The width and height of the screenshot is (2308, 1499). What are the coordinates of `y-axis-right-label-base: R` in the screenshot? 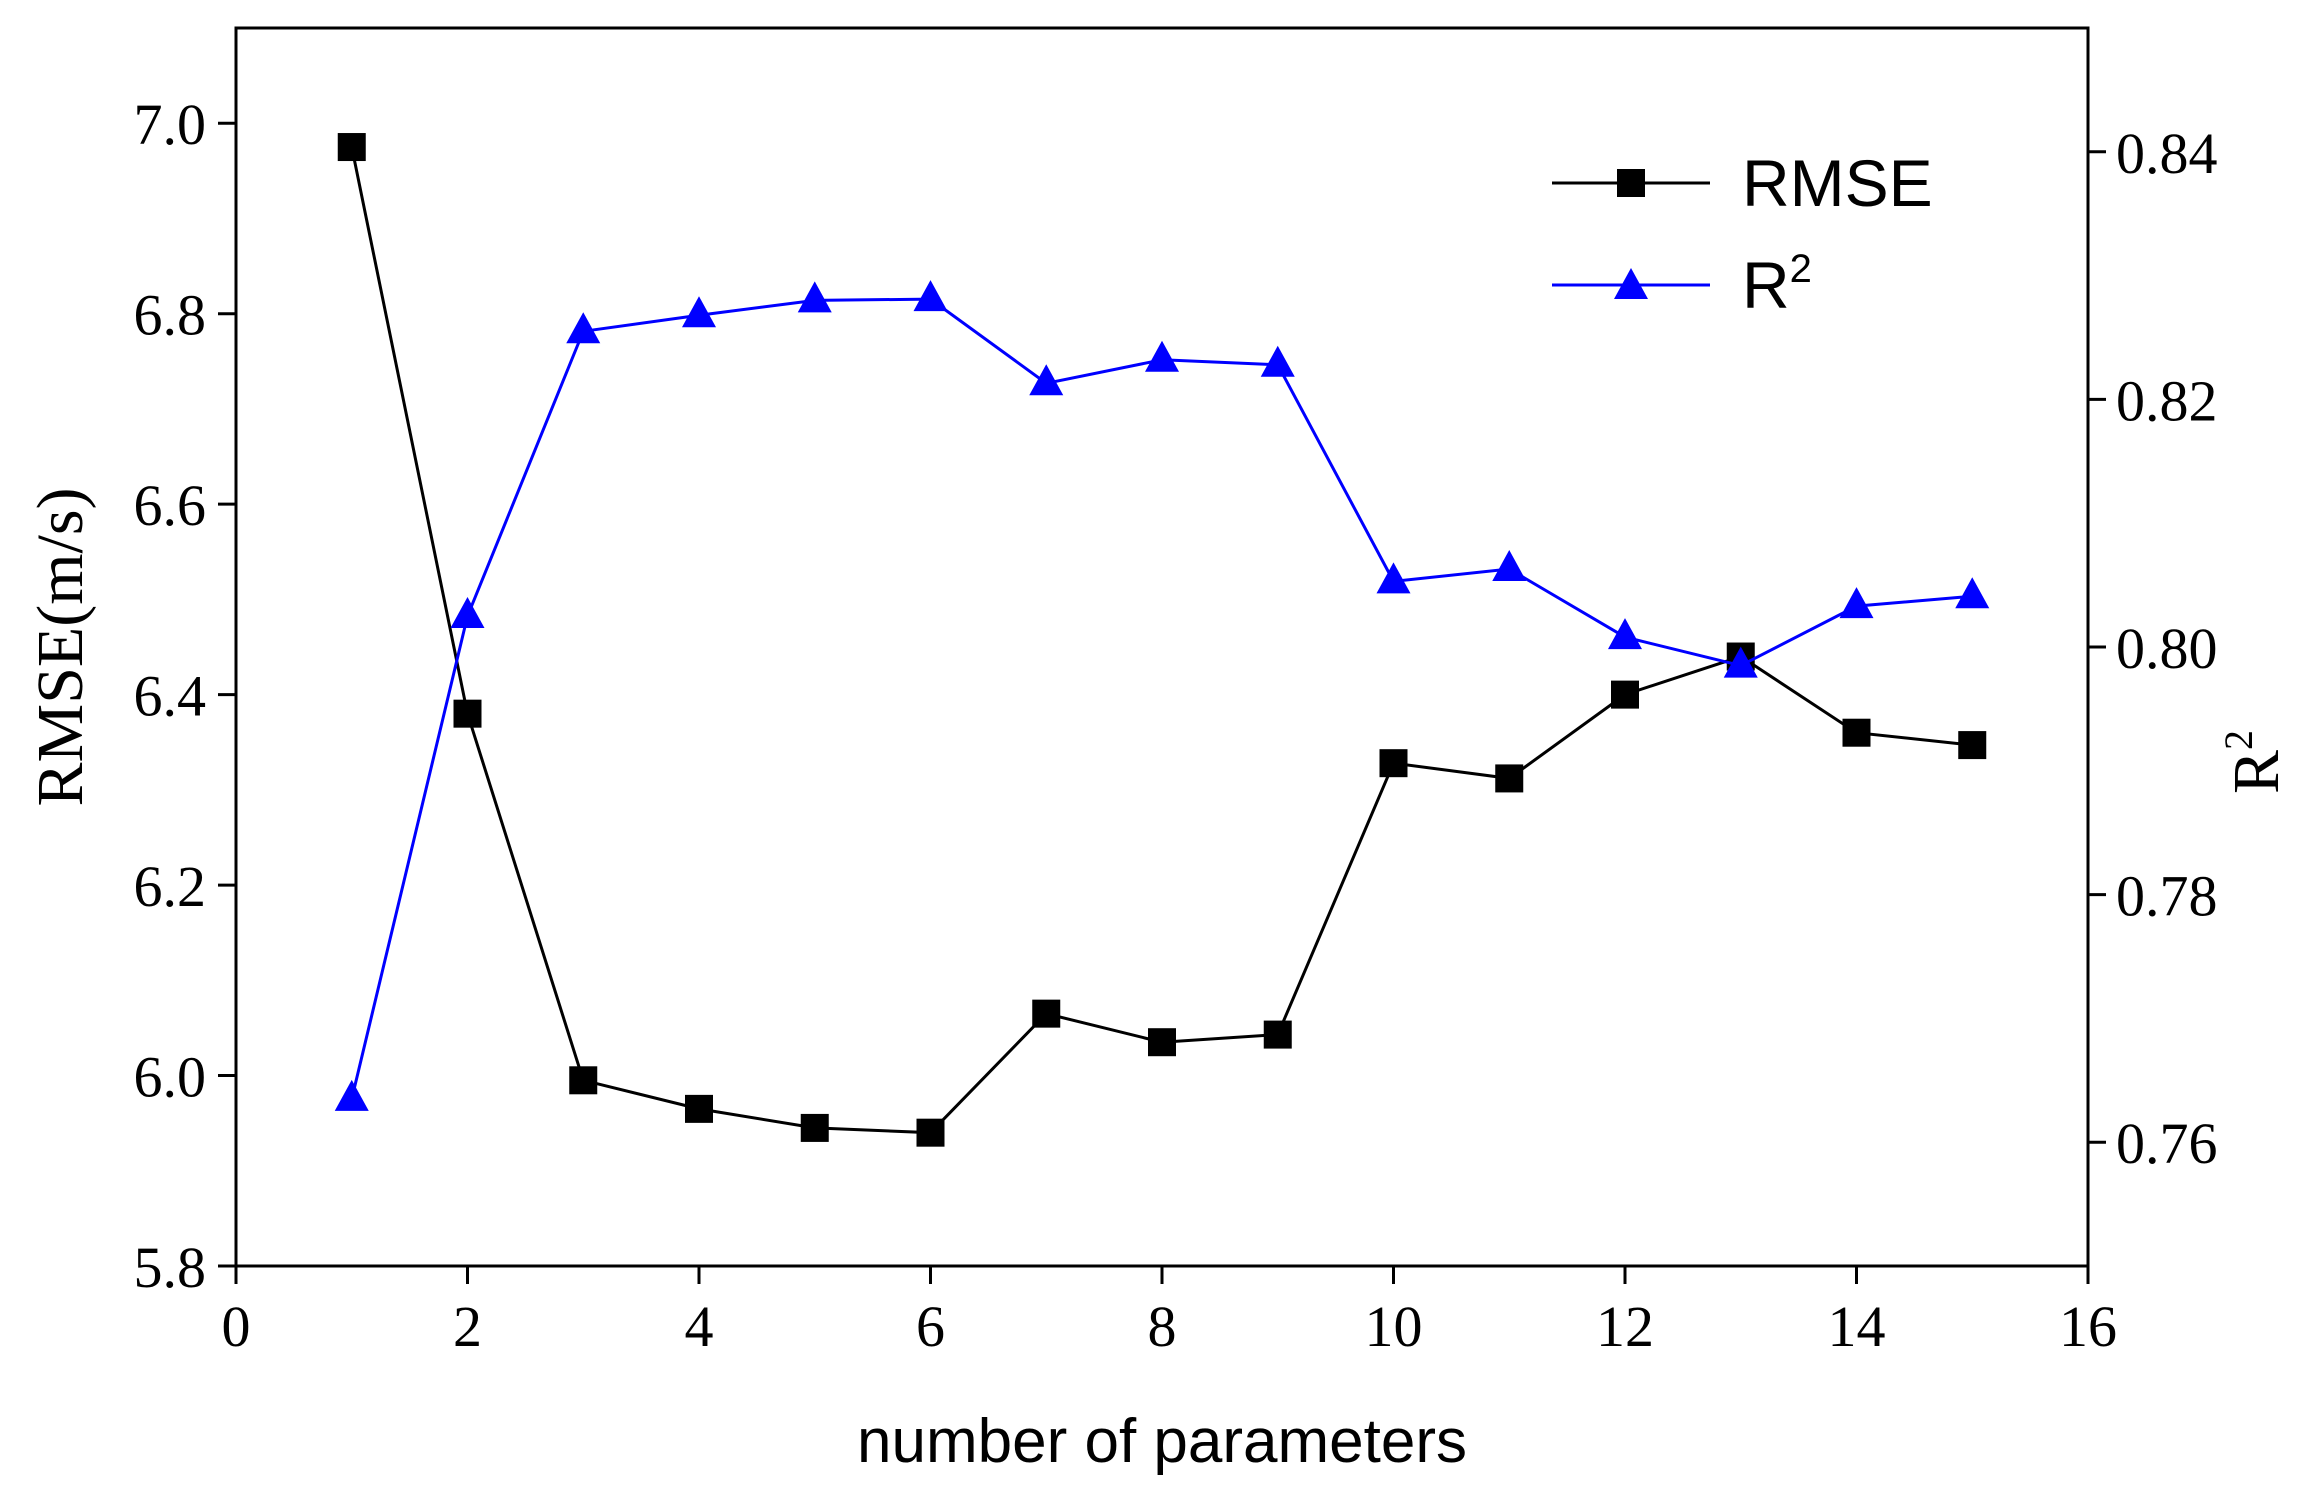 It's located at (2256, 772).